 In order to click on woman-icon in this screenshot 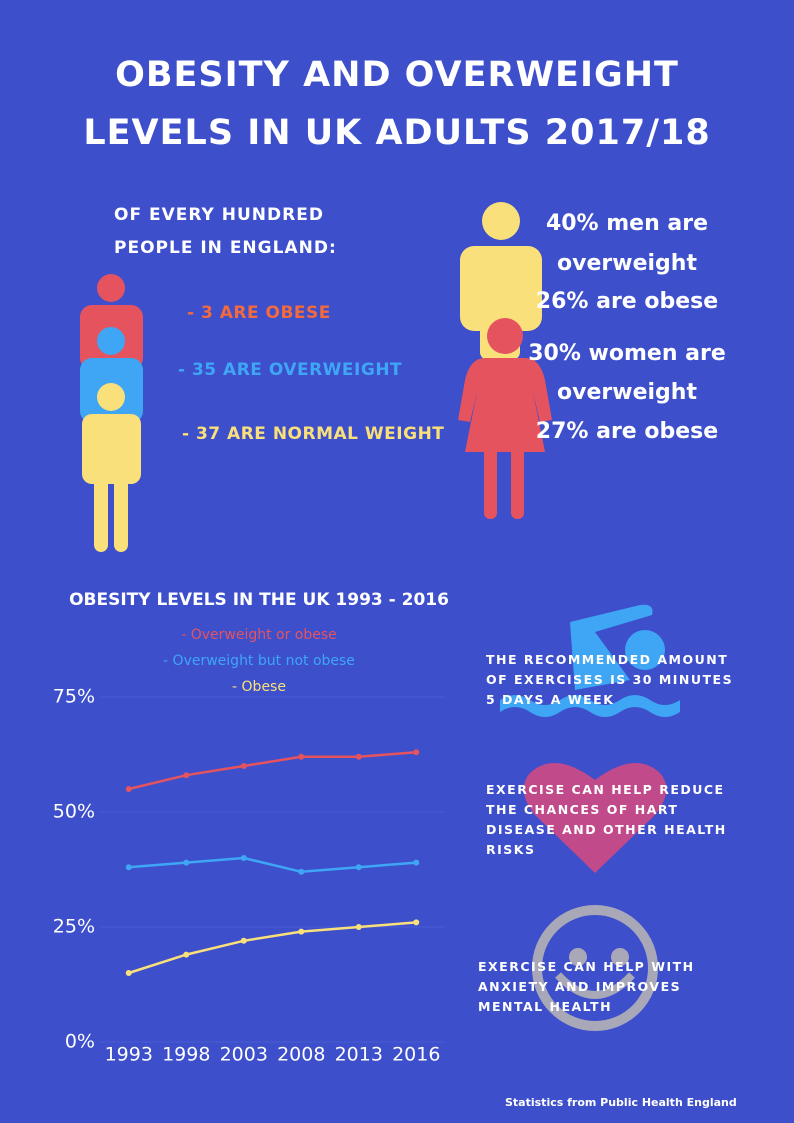, I will do `click(505, 418)`.